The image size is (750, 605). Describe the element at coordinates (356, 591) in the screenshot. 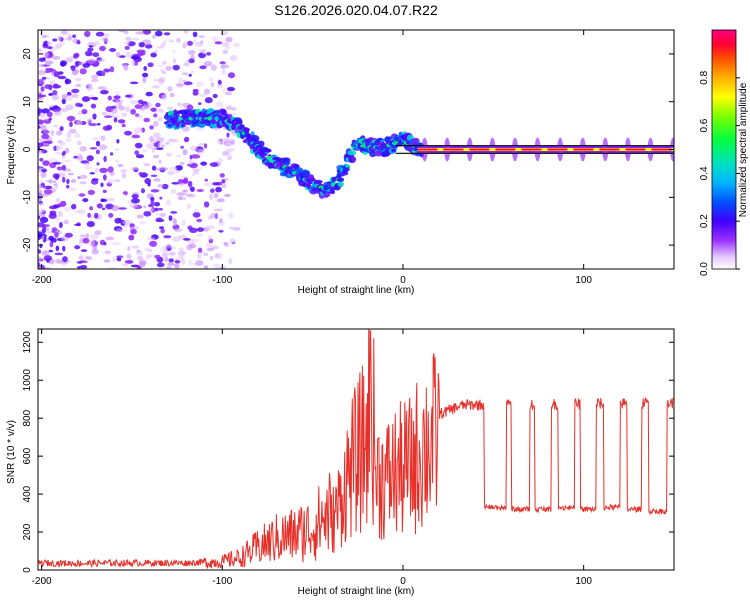

I see `snr-x-label: Height of straight line (km)` at that location.